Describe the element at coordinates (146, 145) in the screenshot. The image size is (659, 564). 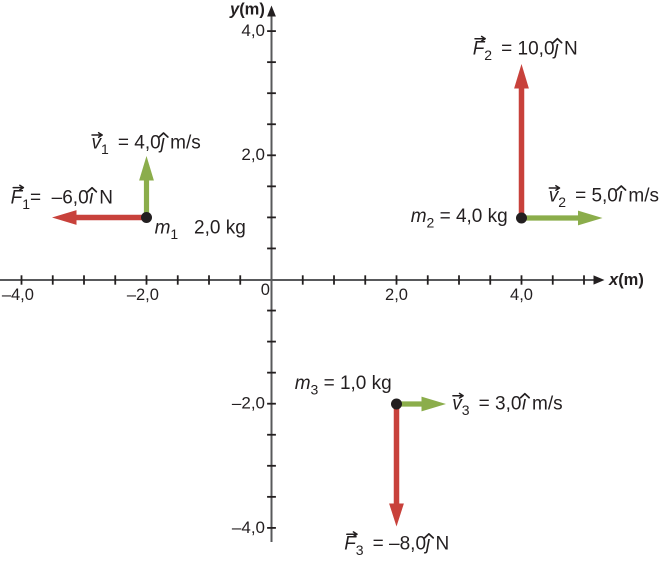
I see `svg-text: v1 = 4,0ȷ m/s` at that location.